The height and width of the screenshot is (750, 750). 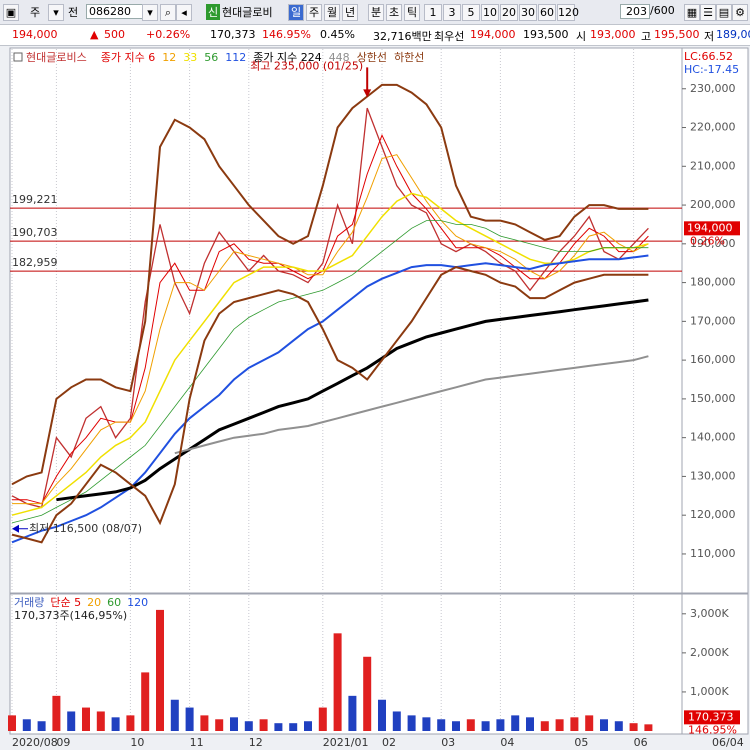 What do you see at coordinates (63, 742) in the screenshot?
I see `x-tick-label: 09` at bounding box center [63, 742].